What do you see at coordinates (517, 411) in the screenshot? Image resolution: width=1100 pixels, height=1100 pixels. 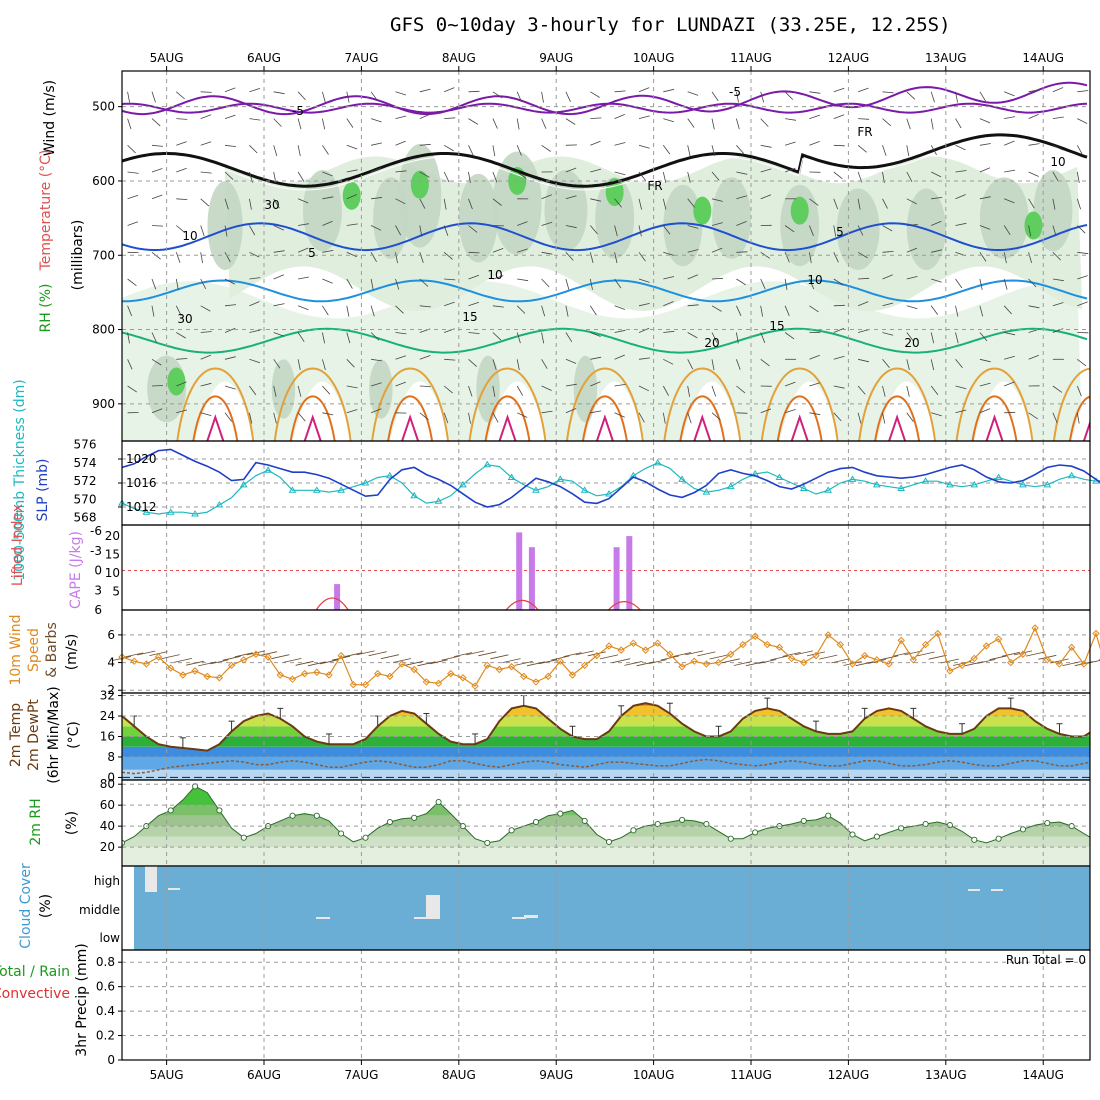 I see `dry-valley` at bounding box center [517, 411].